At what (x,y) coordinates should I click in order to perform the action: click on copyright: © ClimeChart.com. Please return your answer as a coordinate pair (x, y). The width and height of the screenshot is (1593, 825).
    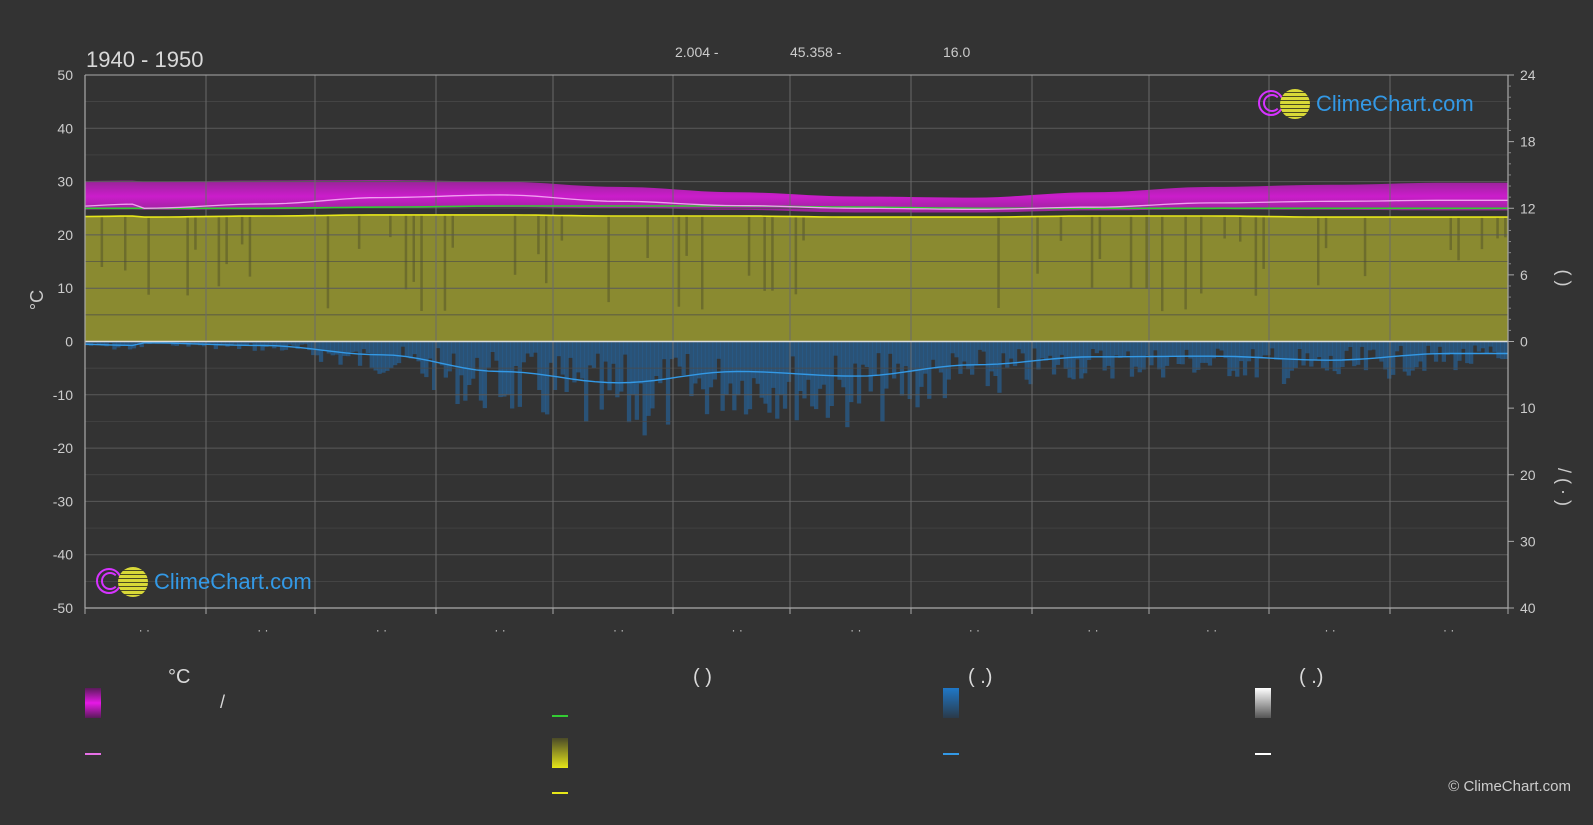
    Looking at the image, I should click on (1509, 786).